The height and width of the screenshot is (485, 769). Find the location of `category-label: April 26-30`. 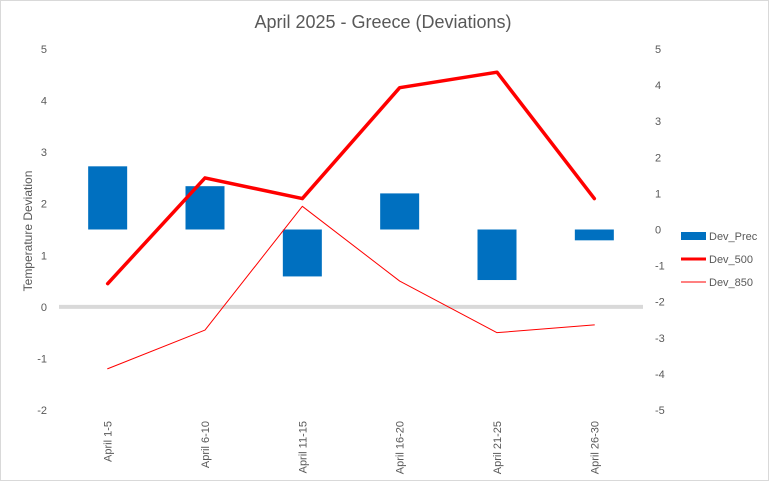

category-label: April 26-30 is located at coordinates (595, 447).